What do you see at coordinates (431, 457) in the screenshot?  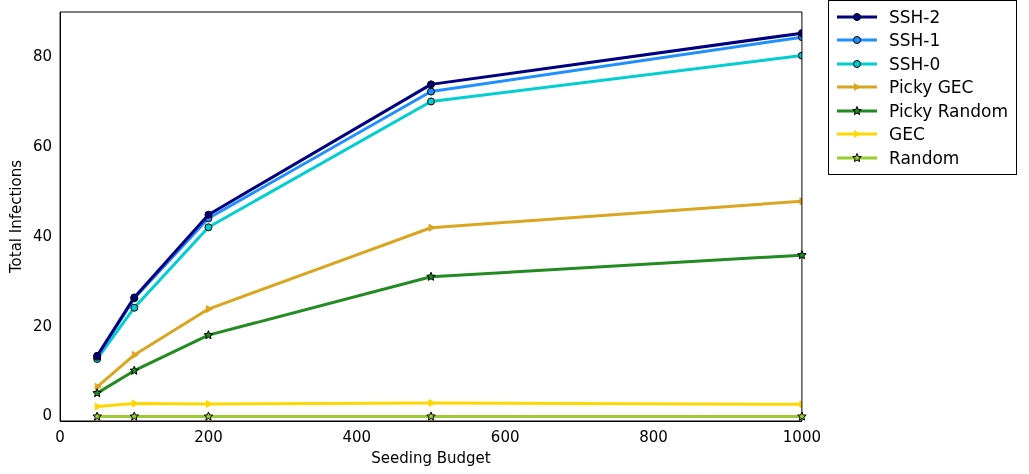 I see `x-axis-title: Seeding Budget` at bounding box center [431, 457].